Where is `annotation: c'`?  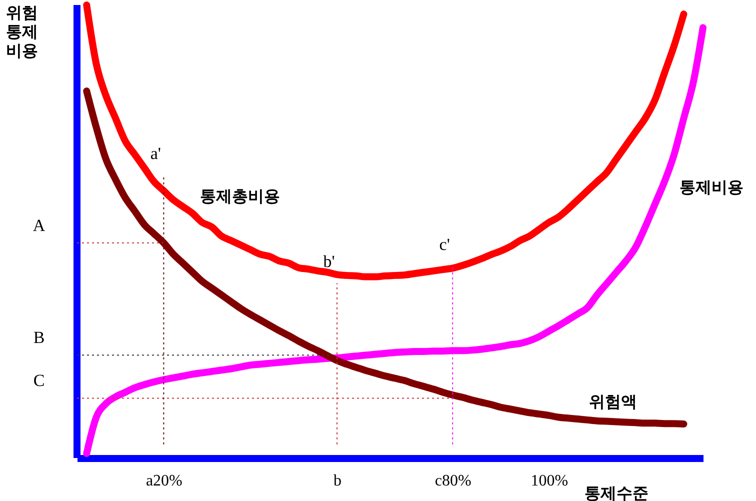
annotation: c' is located at coordinates (444, 244).